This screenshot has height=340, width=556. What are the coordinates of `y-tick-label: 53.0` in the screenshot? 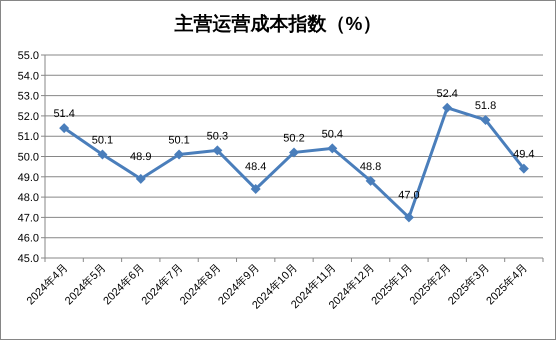 It's located at (28, 96).